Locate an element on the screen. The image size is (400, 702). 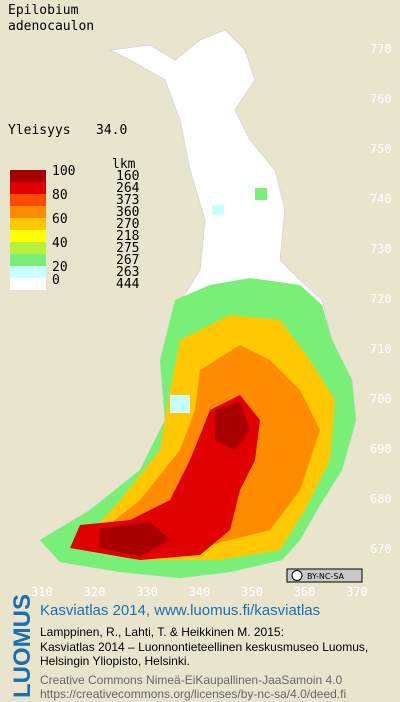
northing-label: 710 is located at coordinates (381, 349).